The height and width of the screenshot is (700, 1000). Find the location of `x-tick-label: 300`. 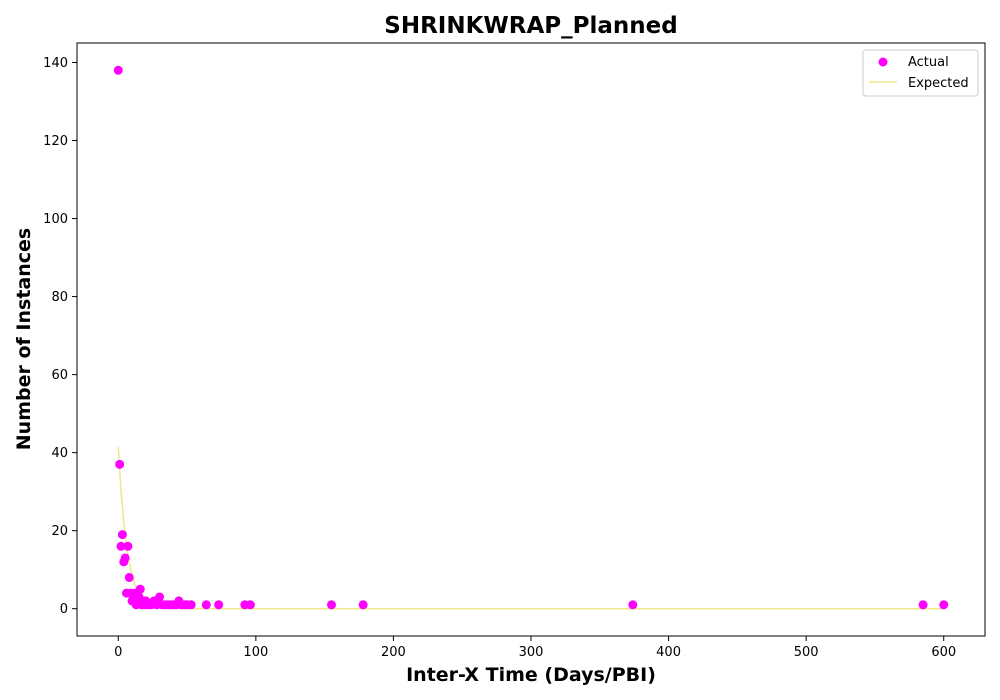

x-tick-label: 300 is located at coordinates (531, 652).